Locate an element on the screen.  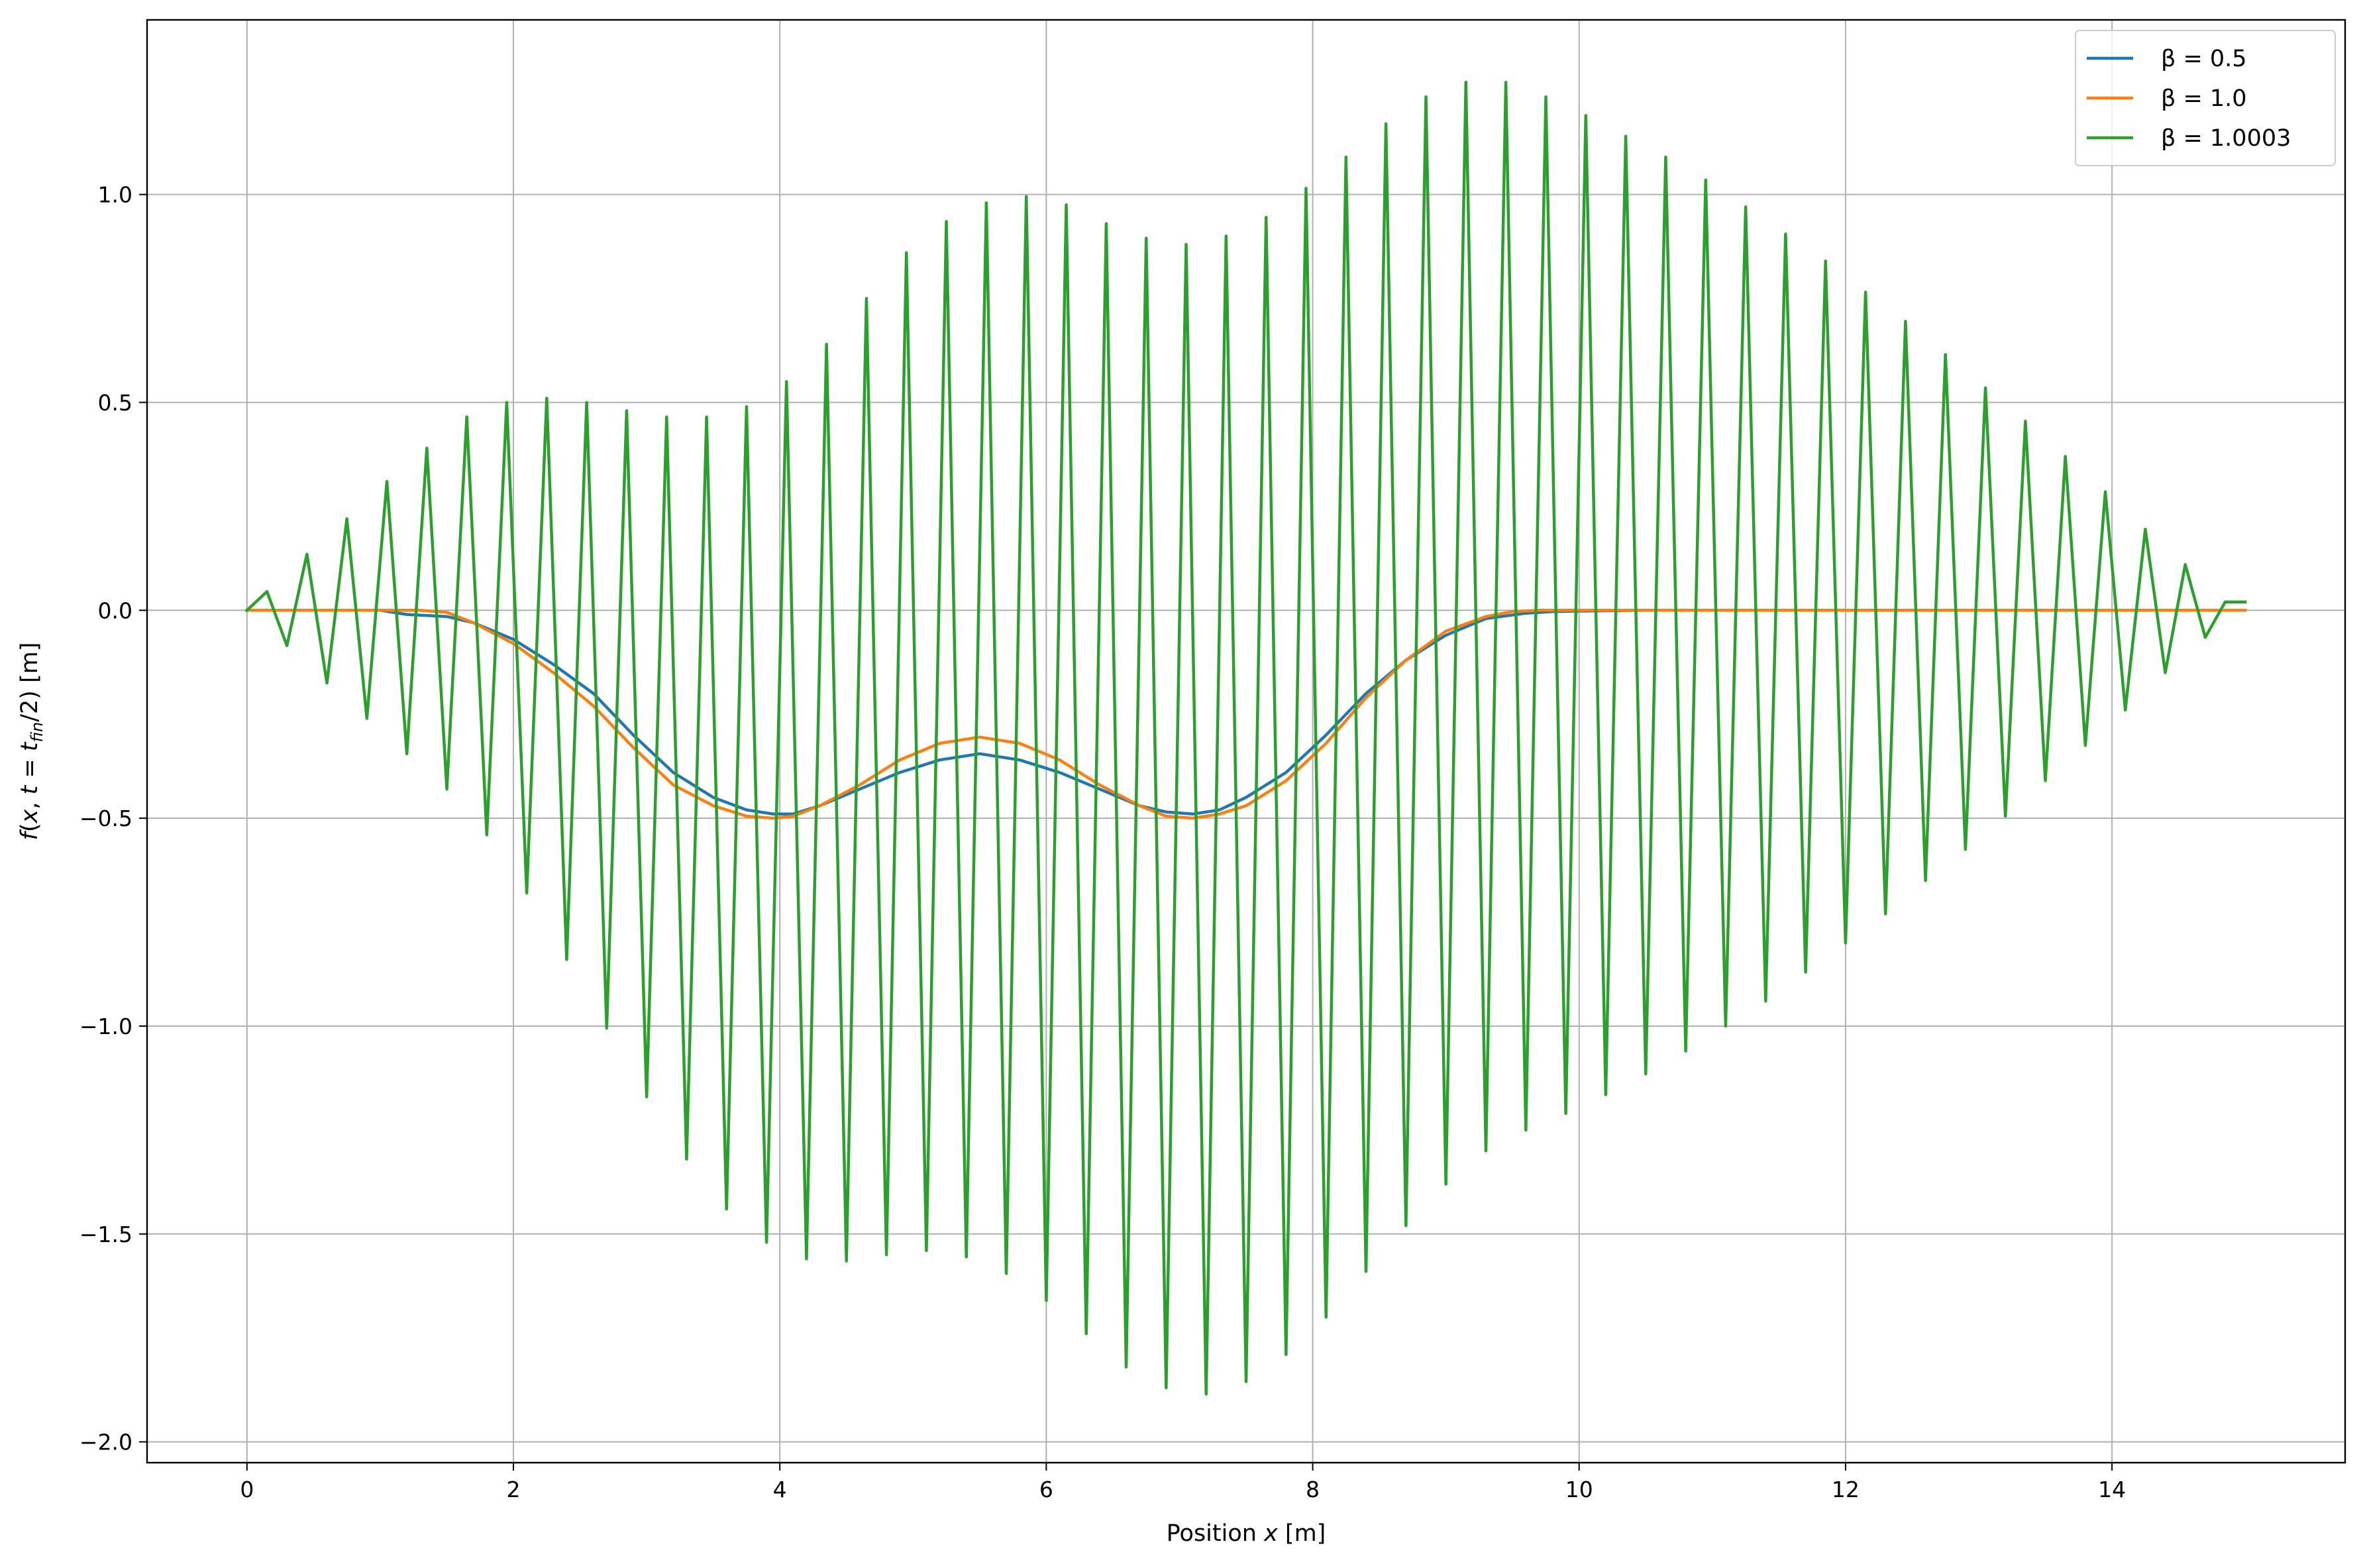
legend: β = 0.5 β = 1.0 β = 1.0003 is located at coordinates (2206, 98).